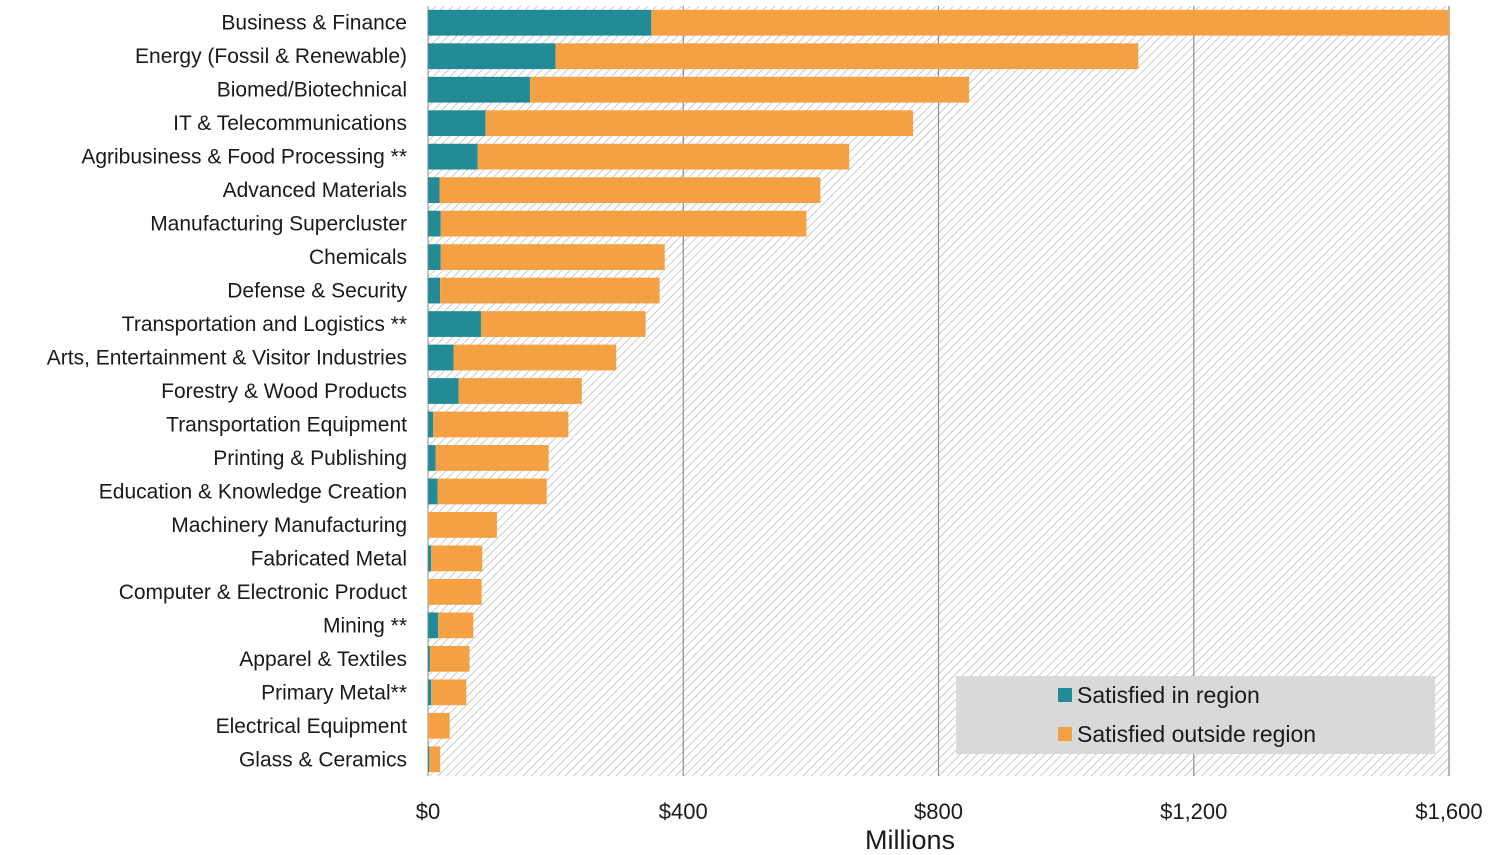  Describe the element at coordinates (1065, 734) in the screenshot. I see `legend-swatch-outside-region` at that location.